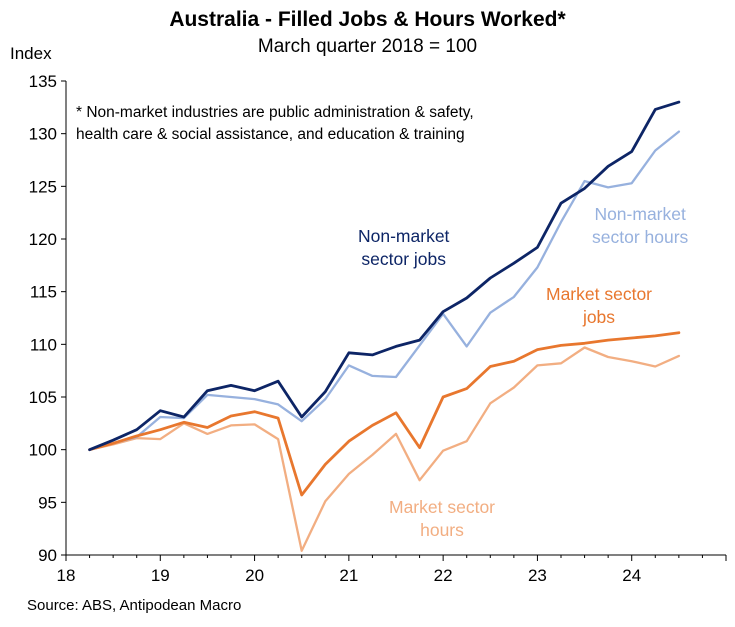  What do you see at coordinates (348, 575) in the screenshot?
I see `x-tick-label: 21` at bounding box center [348, 575].